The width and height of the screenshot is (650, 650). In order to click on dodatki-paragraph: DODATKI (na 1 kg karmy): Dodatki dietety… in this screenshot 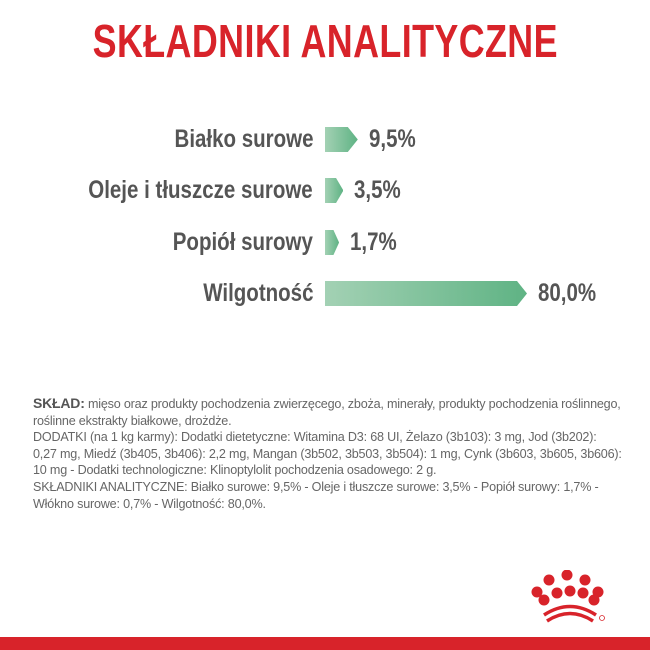, I will do `click(327, 454)`.